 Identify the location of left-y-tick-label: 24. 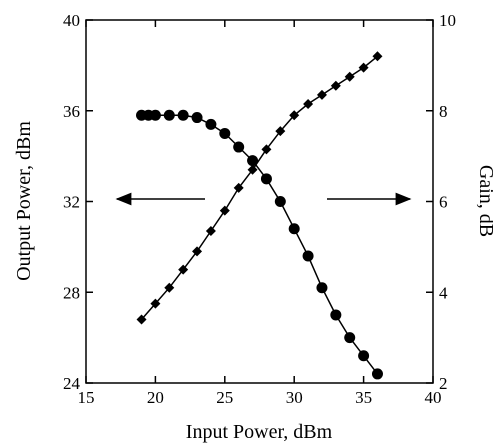
(72, 383).